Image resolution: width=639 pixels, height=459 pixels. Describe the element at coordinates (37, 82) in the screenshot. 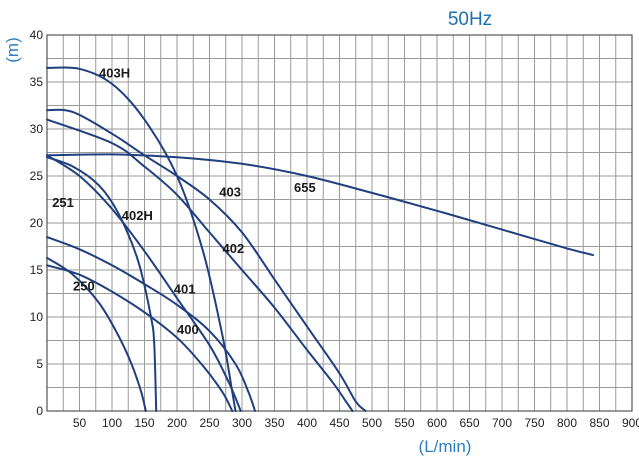

I see `y-tick-label: 35` at that location.